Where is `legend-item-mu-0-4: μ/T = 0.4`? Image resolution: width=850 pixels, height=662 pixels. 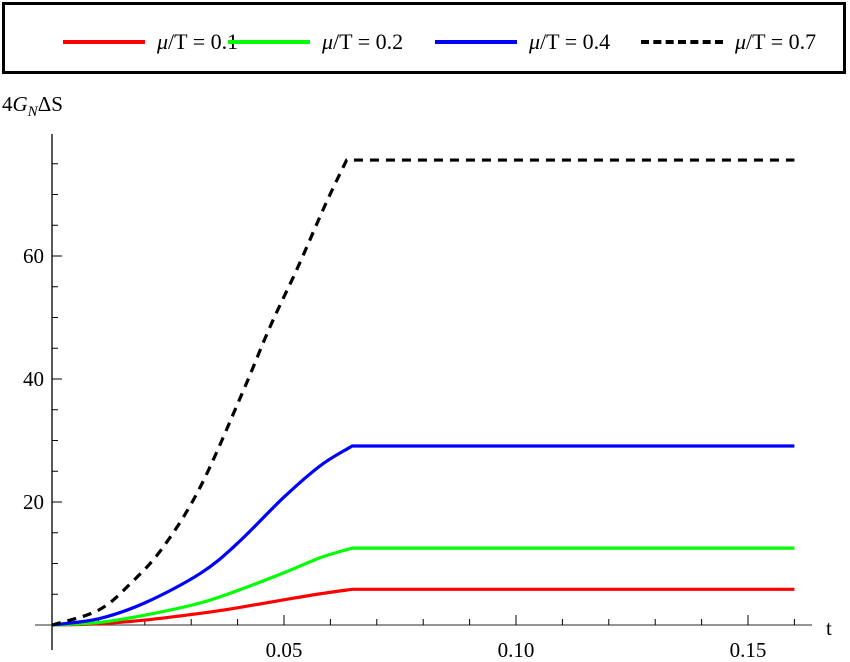 legend-item-mu-0-4: μ/T = 0.4 is located at coordinates (522, 42).